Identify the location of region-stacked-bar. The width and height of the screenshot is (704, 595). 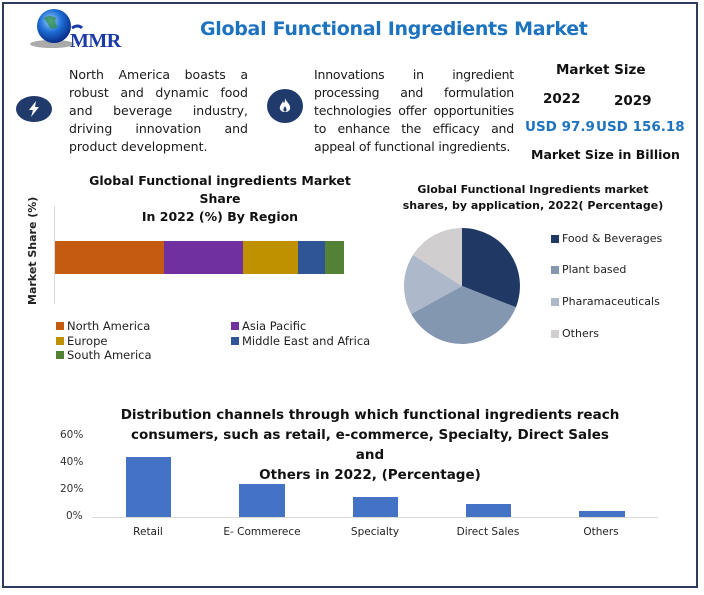
(199, 257).